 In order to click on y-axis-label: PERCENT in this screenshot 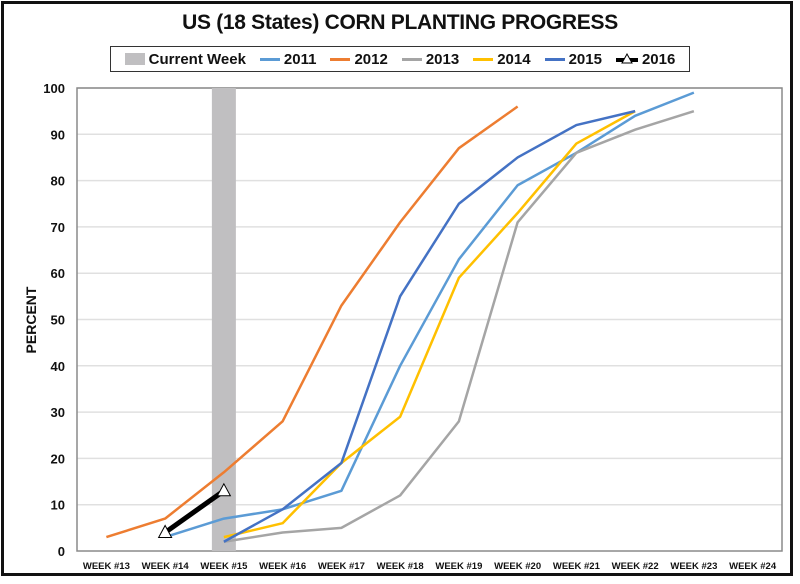, I will do `click(31, 319)`.